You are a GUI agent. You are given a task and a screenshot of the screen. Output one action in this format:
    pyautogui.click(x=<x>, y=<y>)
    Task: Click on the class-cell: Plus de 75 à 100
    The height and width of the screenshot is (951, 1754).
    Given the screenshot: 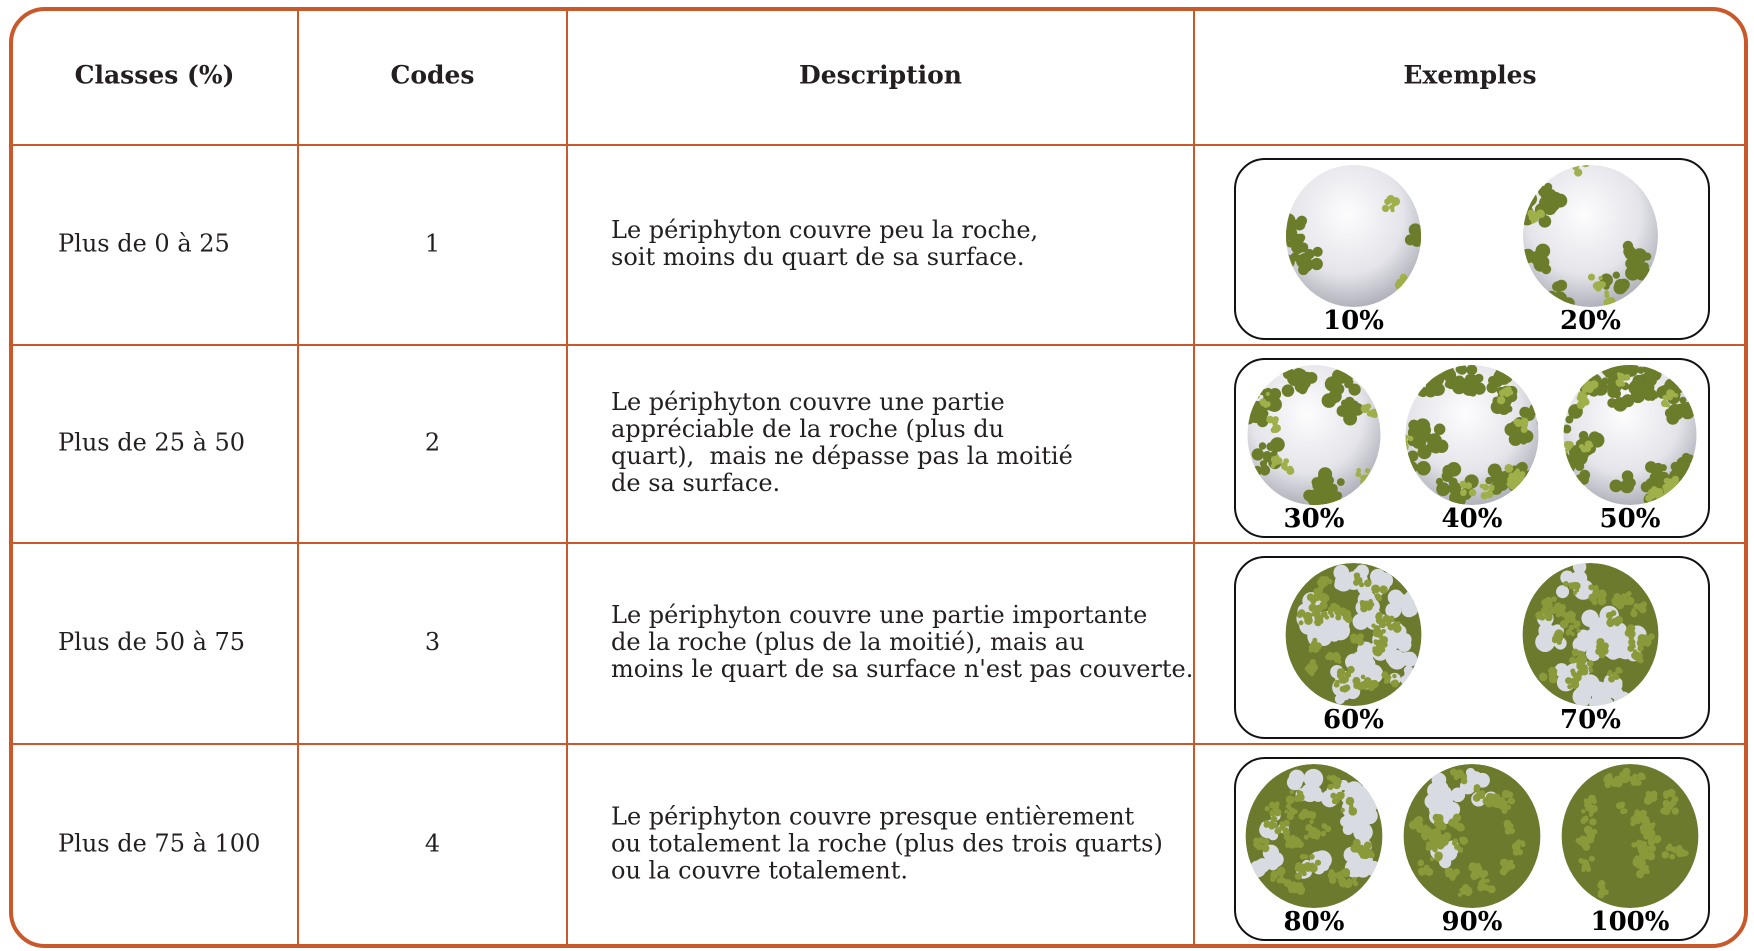 What is the action you would take?
    pyautogui.click(x=159, y=844)
    